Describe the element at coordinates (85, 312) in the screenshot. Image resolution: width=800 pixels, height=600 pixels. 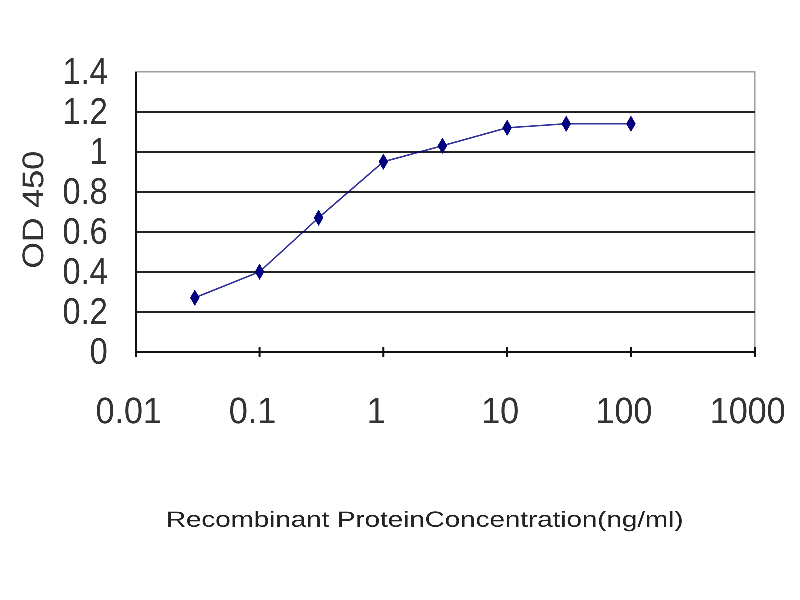
I see `y-tick-label: 0.2` at that location.